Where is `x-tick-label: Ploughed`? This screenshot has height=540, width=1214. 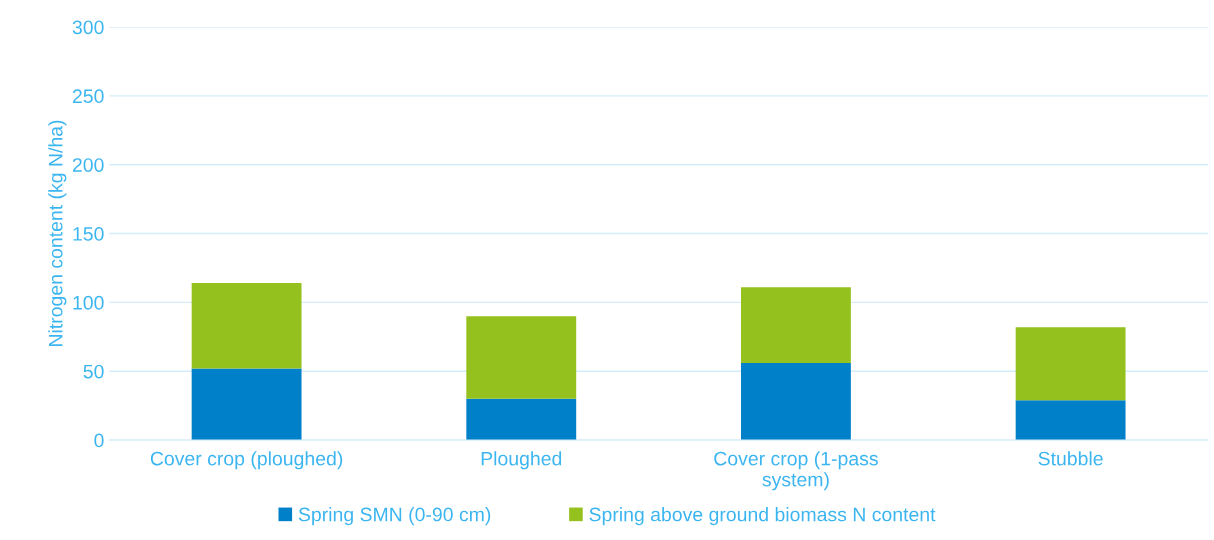
x-tick-label: Ploughed is located at coordinates (521, 460).